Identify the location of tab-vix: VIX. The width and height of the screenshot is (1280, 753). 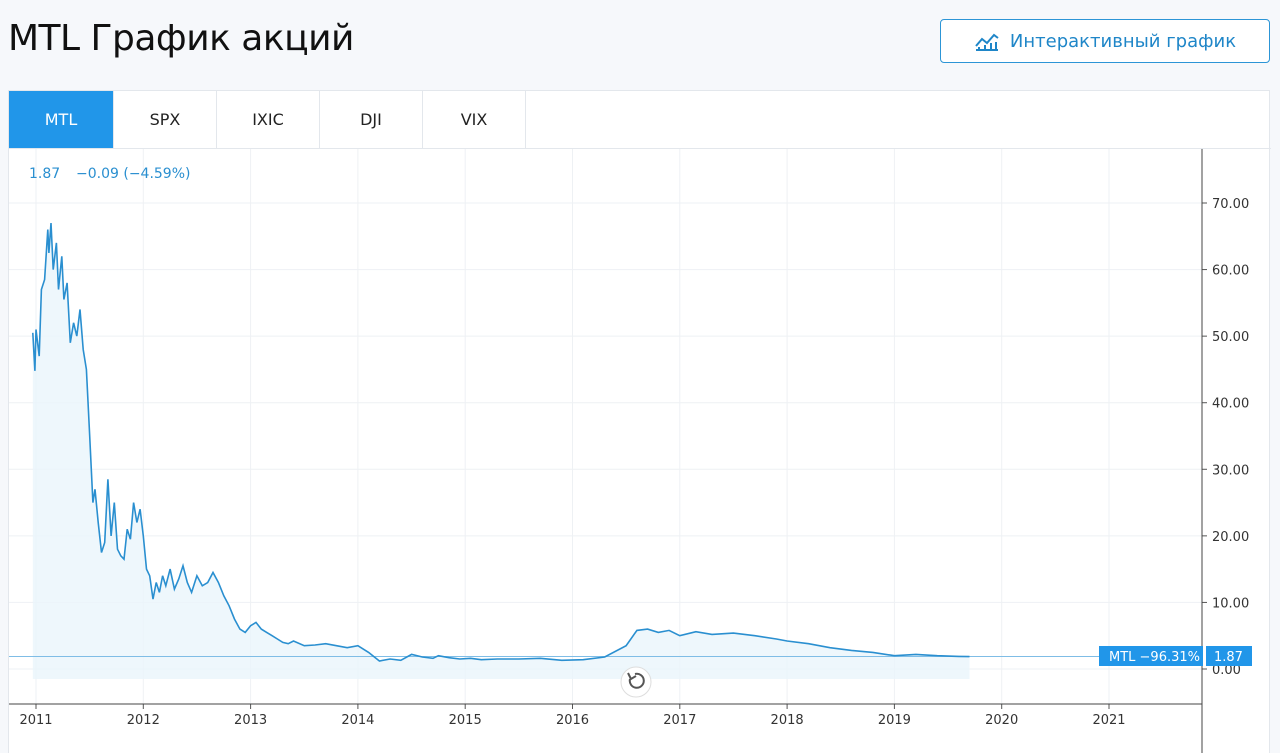
(474, 119).